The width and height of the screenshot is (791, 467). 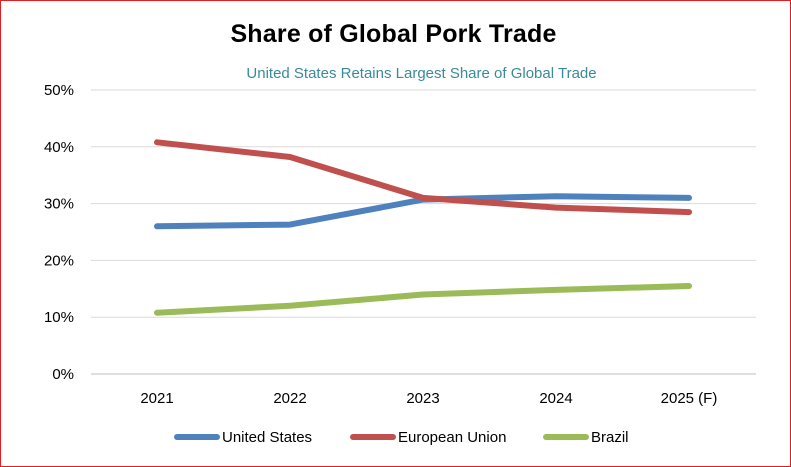 I want to click on x-tick-label: 2025 (F), so click(x=689, y=398).